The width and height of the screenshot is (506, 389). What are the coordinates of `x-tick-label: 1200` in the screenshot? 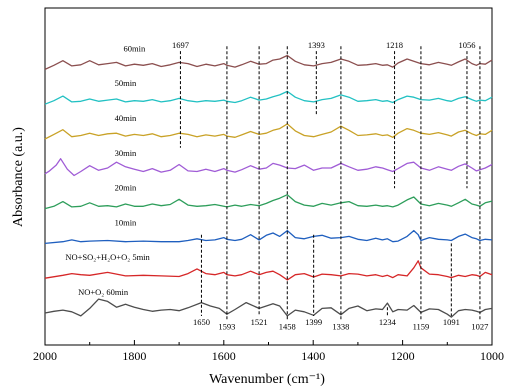 It's located at (403, 356).